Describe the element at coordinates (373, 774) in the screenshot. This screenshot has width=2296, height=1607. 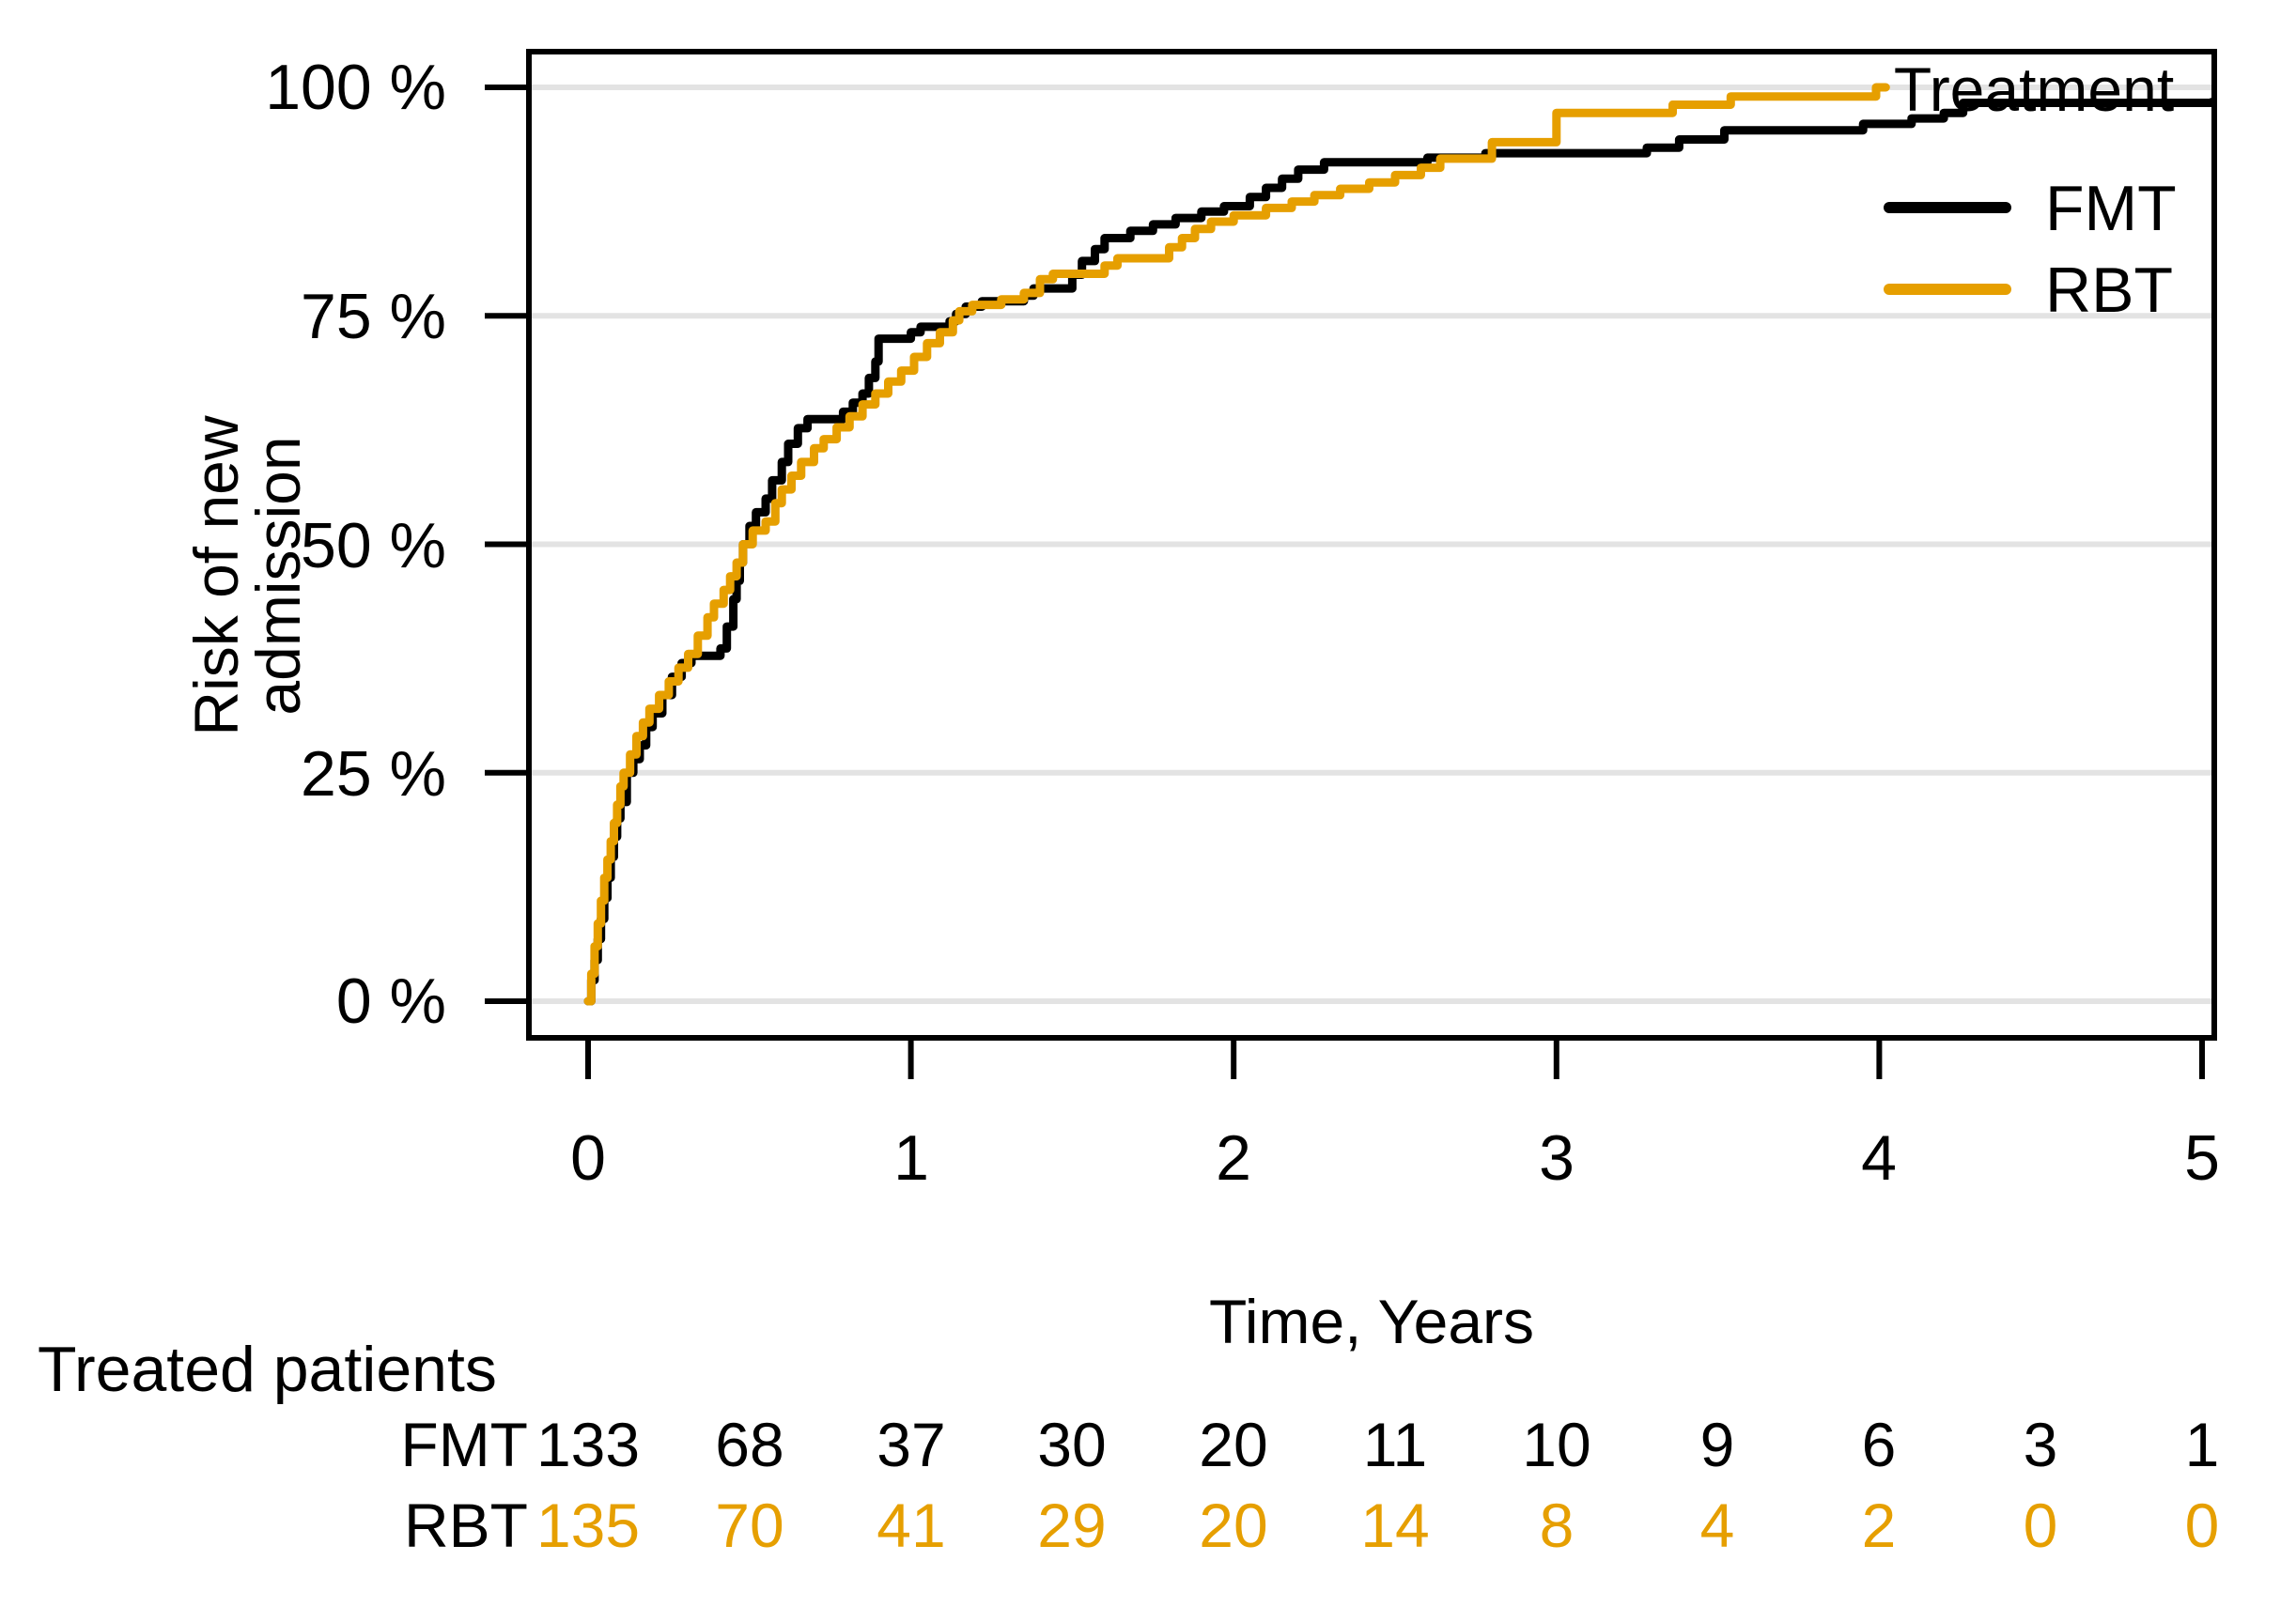
I see `y-tick-label-25: 25 %` at that location.